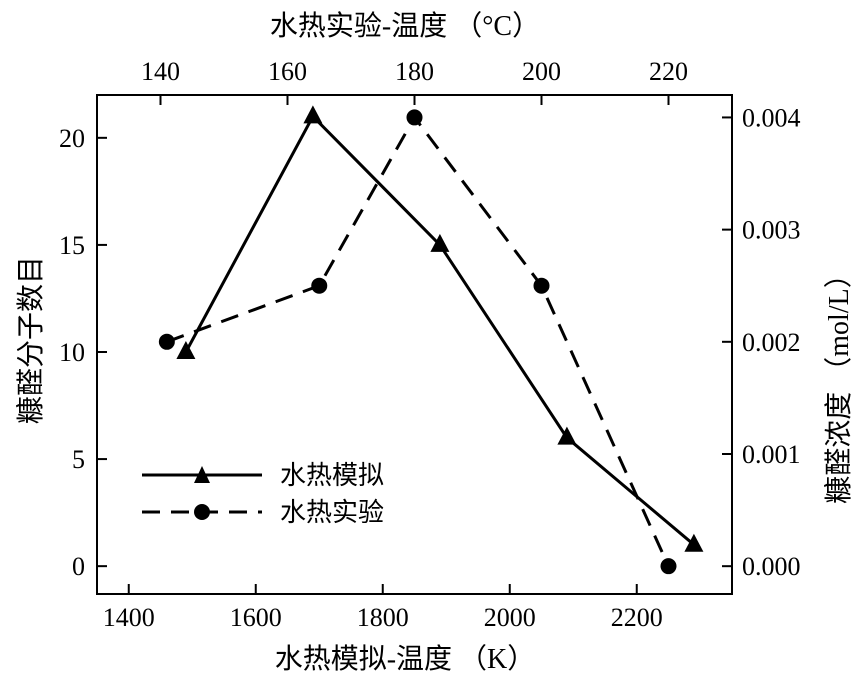 The height and width of the screenshot is (688, 861). Describe the element at coordinates (31, 340) in the screenshot. I see `left-axis-title: 糠醛分子数目` at that location.